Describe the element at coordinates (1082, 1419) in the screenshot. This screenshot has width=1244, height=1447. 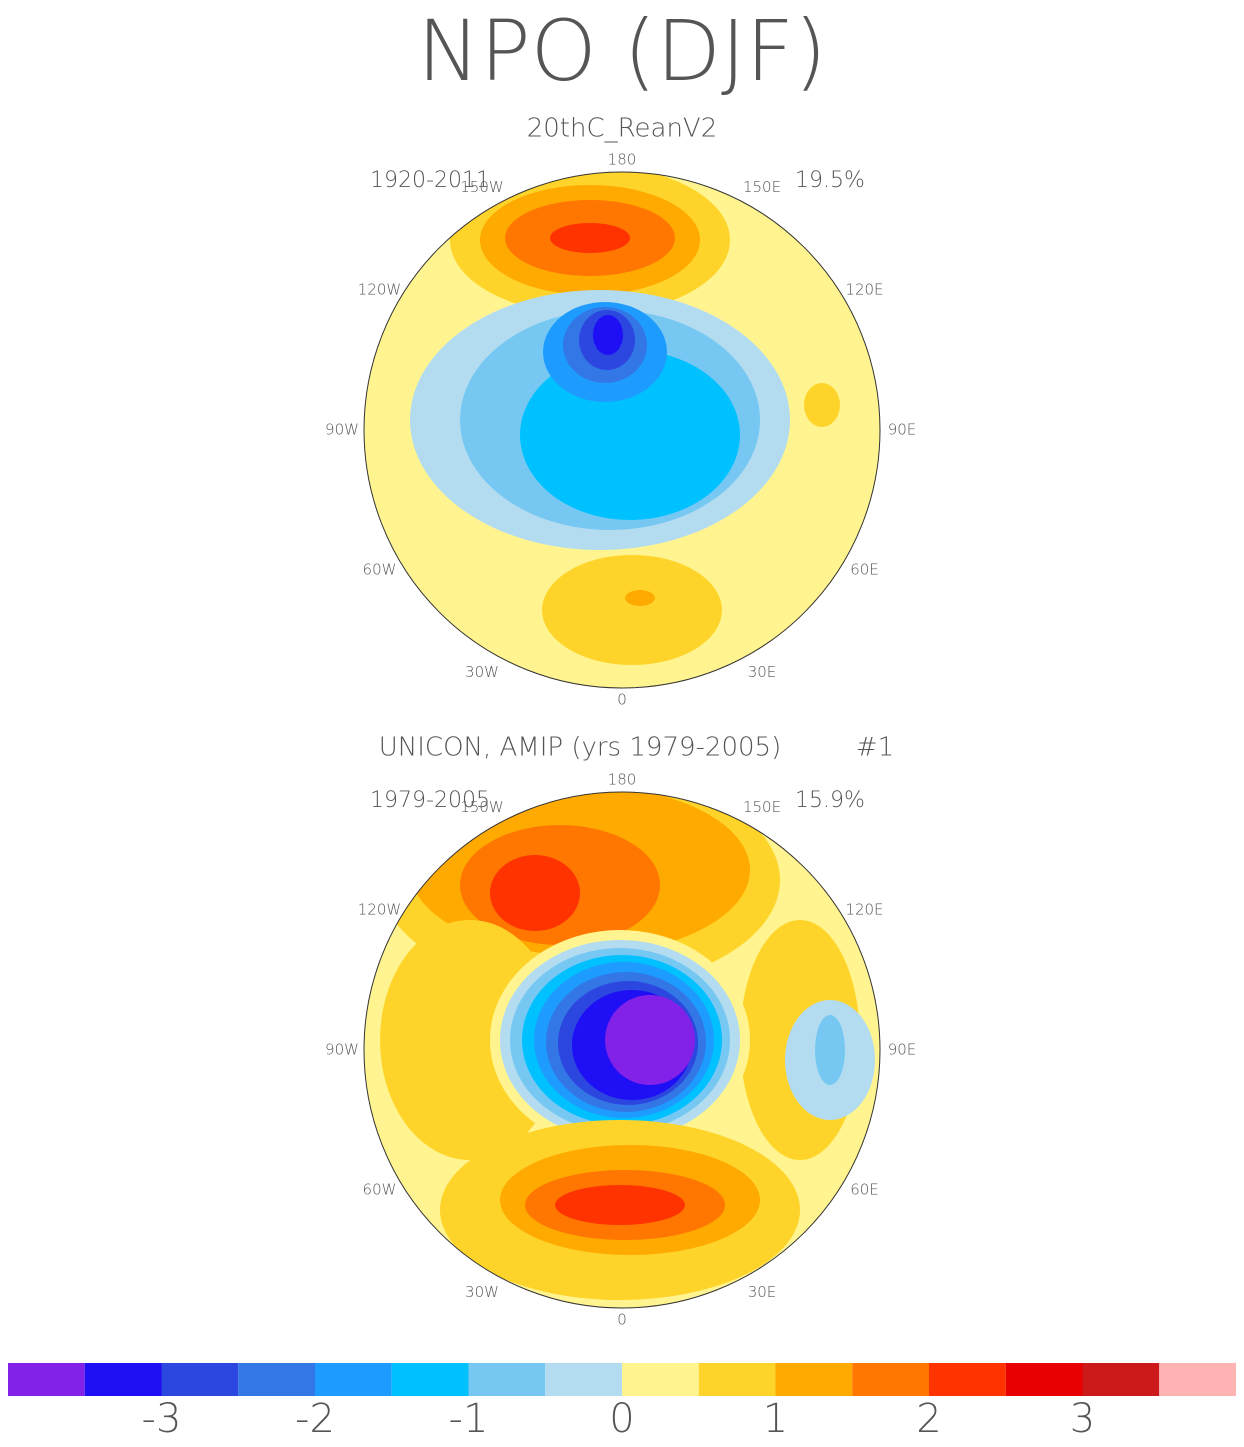
I see `colorbar-label: 3` at that location.